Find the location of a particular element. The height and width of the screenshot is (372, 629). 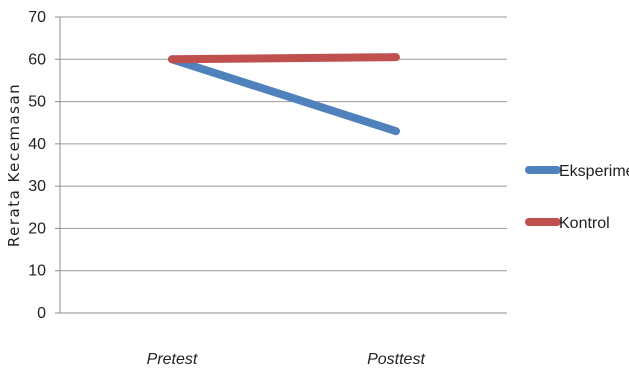

y-tick-label: 70 is located at coordinates (37, 17).